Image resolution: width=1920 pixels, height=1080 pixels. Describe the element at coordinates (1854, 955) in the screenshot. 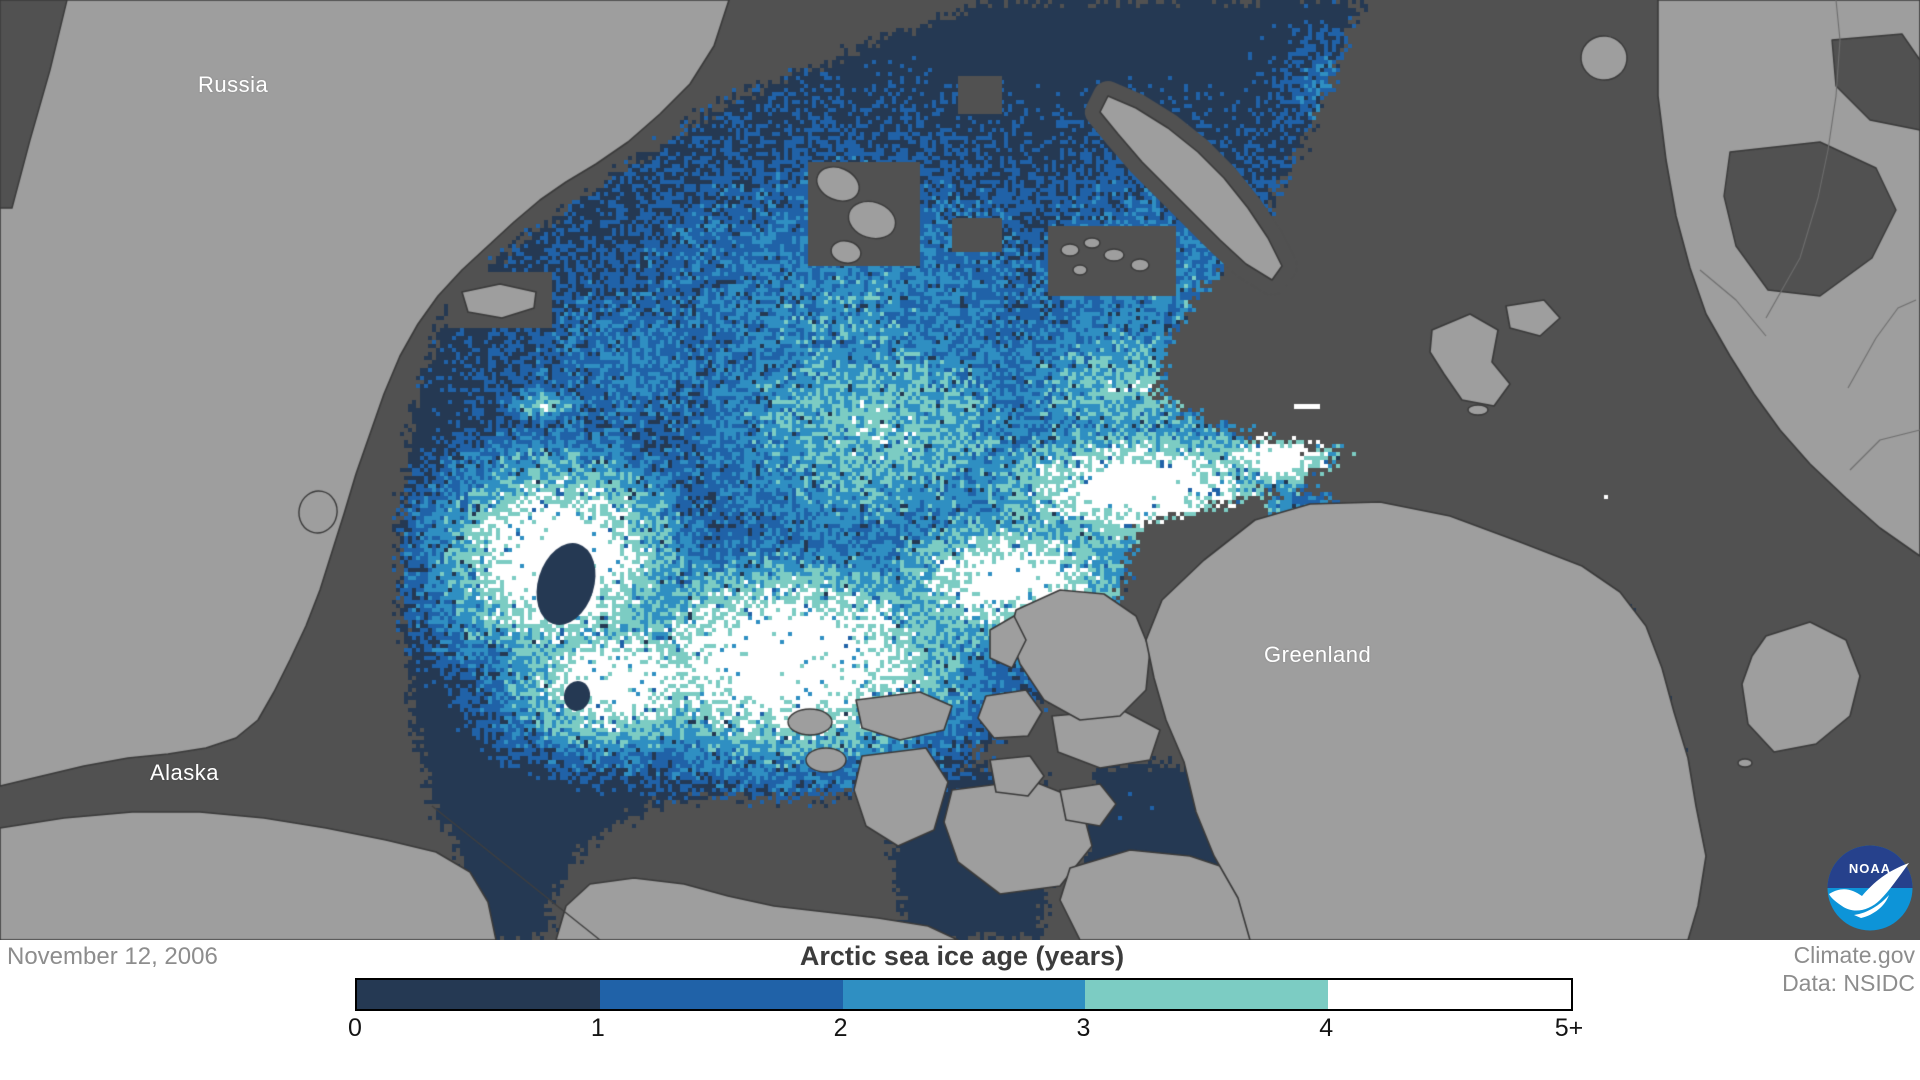

I see `attribution-site: Climate.gov` at that location.